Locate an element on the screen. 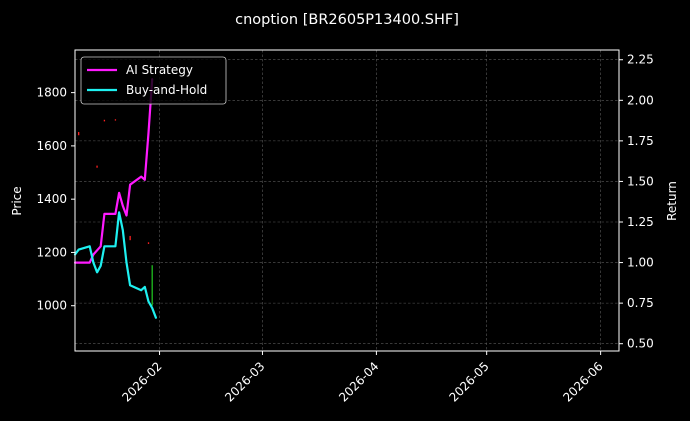 The height and width of the screenshot is (421, 690). y2-tick-label: 1.00 is located at coordinates (640, 263).